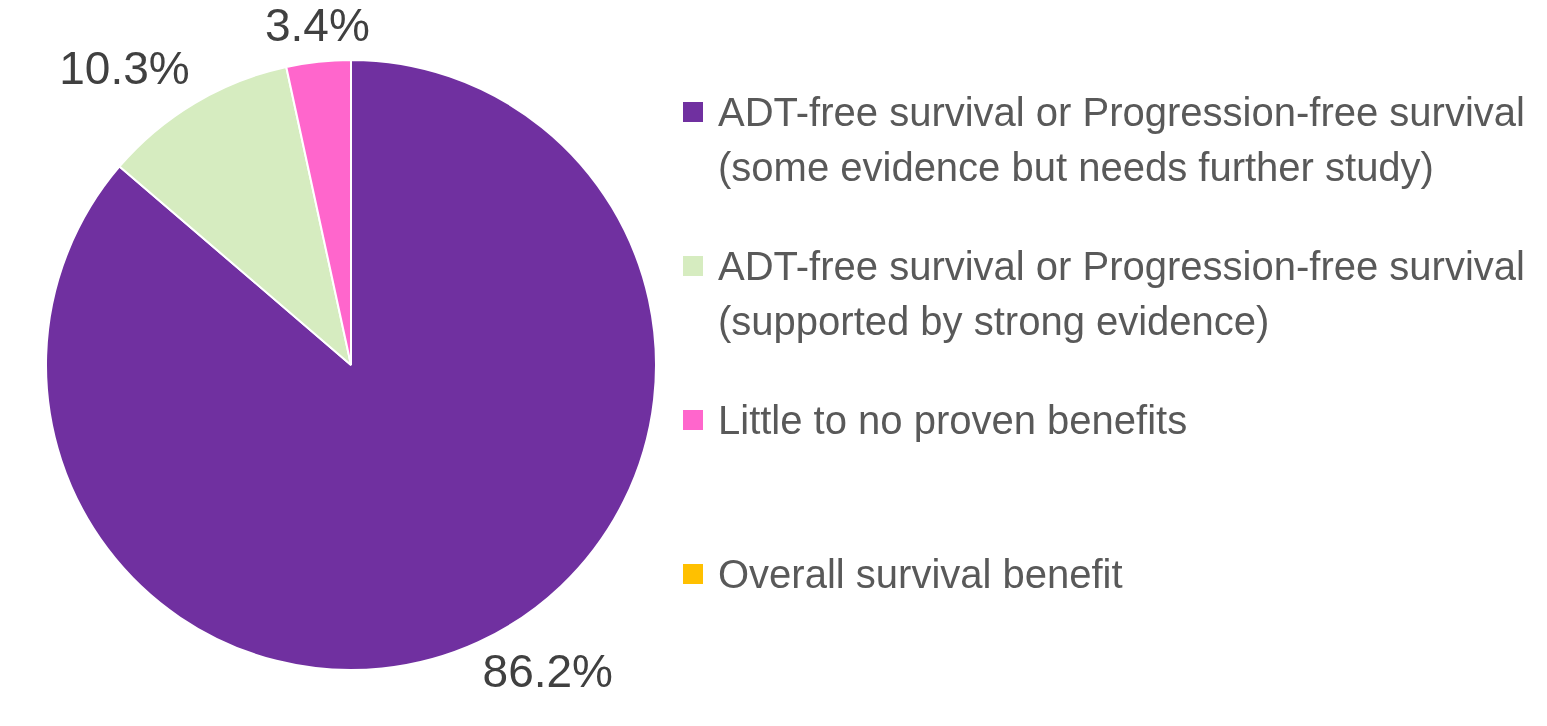 This screenshot has height=726, width=1547. Describe the element at coordinates (921, 574) in the screenshot. I see `legend-label: Overall survival benefit` at that location.